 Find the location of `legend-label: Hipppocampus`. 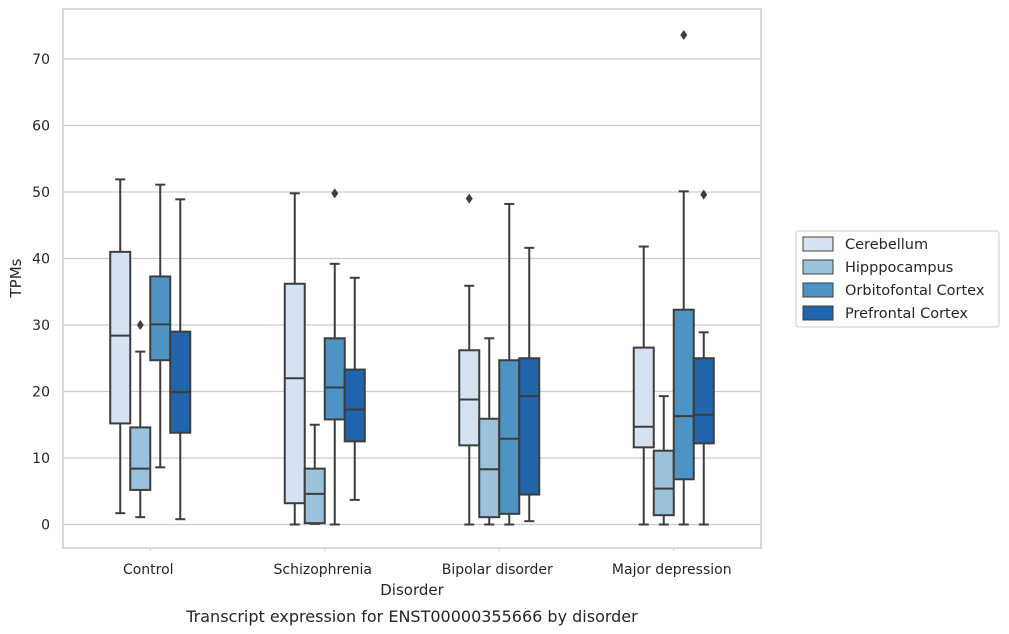

legend-label: Hipppocampus is located at coordinates (899, 268).